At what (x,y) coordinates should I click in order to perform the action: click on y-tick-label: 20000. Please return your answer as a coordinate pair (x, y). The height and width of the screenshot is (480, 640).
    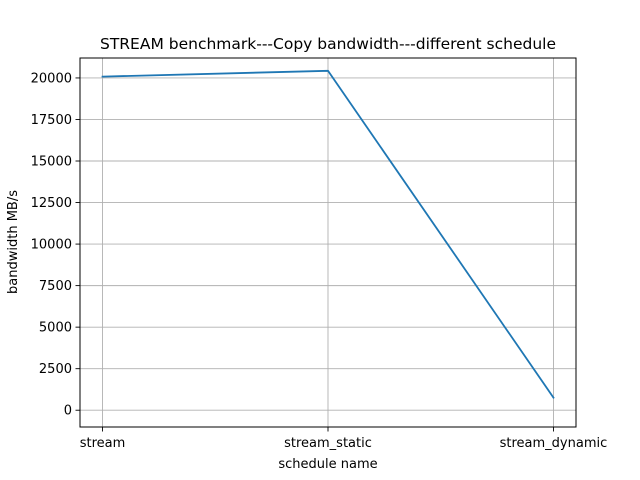
    Looking at the image, I should click on (51, 78).